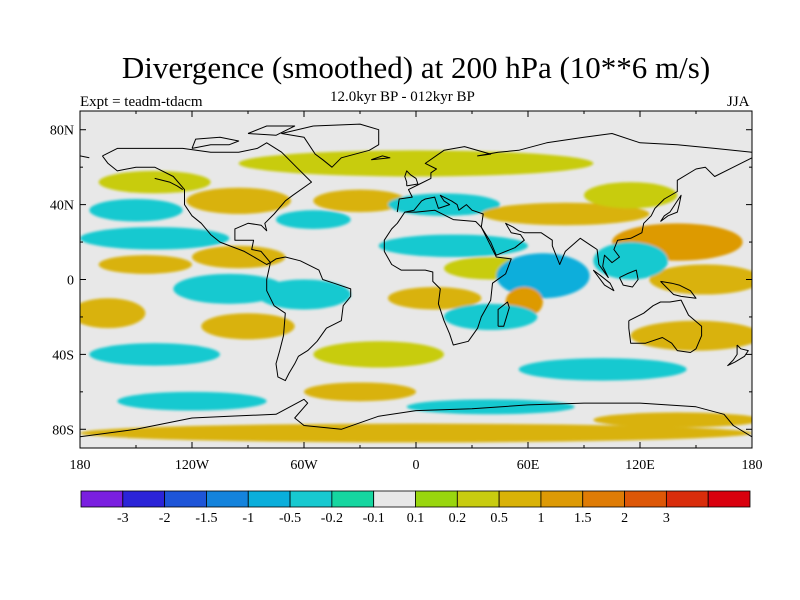 This screenshot has height=600, width=800. What do you see at coordinates (528, 465) in the screenshot?
I see `lon-tick-label: 60E` at bounding box center [528, 465].